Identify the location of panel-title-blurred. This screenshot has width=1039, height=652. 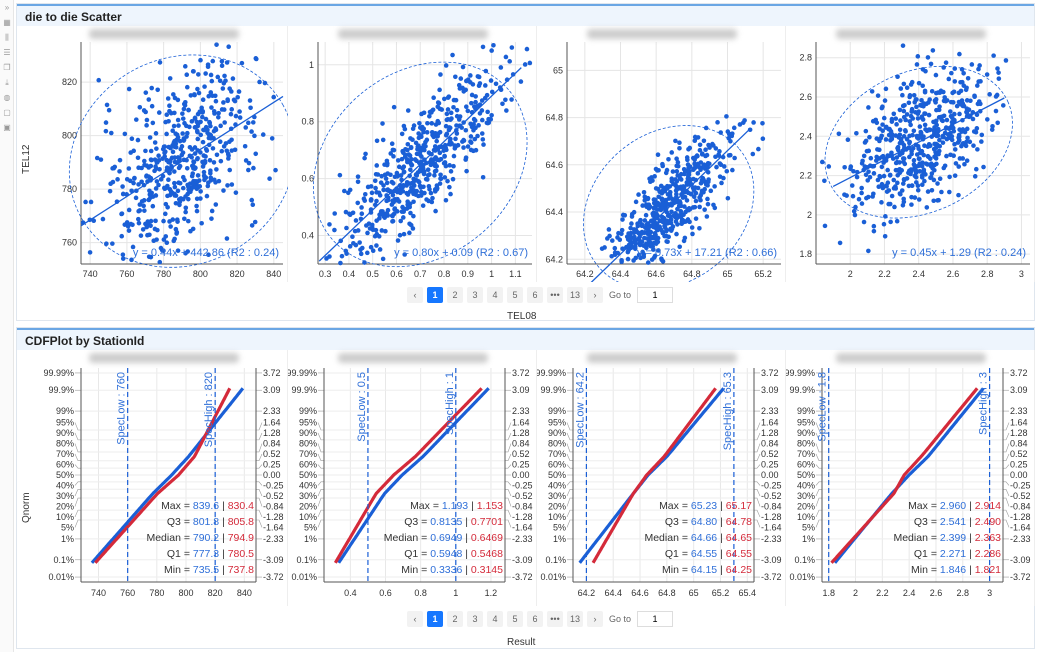
(413, 34).